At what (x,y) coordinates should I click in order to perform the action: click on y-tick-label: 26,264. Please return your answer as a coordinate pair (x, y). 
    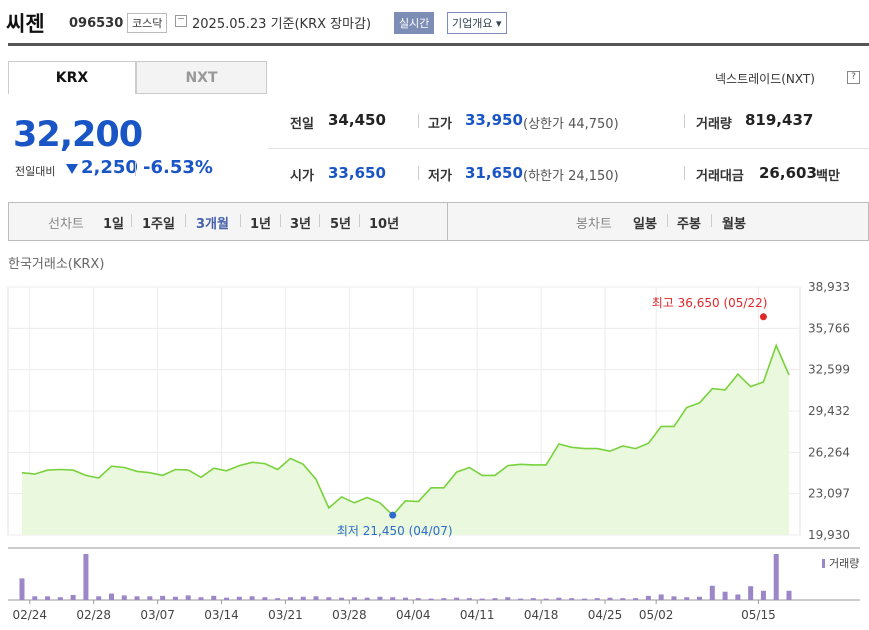
    Looking at the image, I should click on (829, 452).